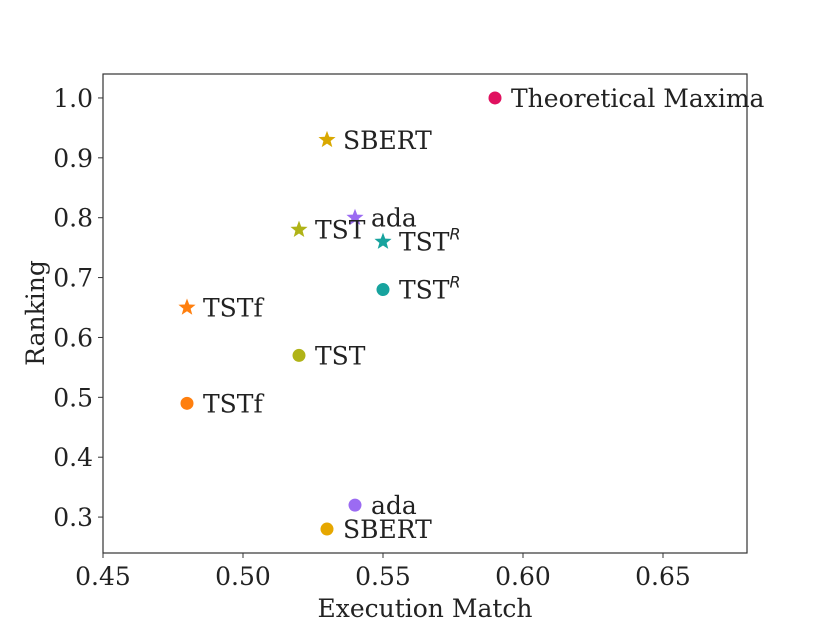  Describe the element at coordinates (73, 517) in the screenshot. I see `y-tick-label: 0.3` at that location.